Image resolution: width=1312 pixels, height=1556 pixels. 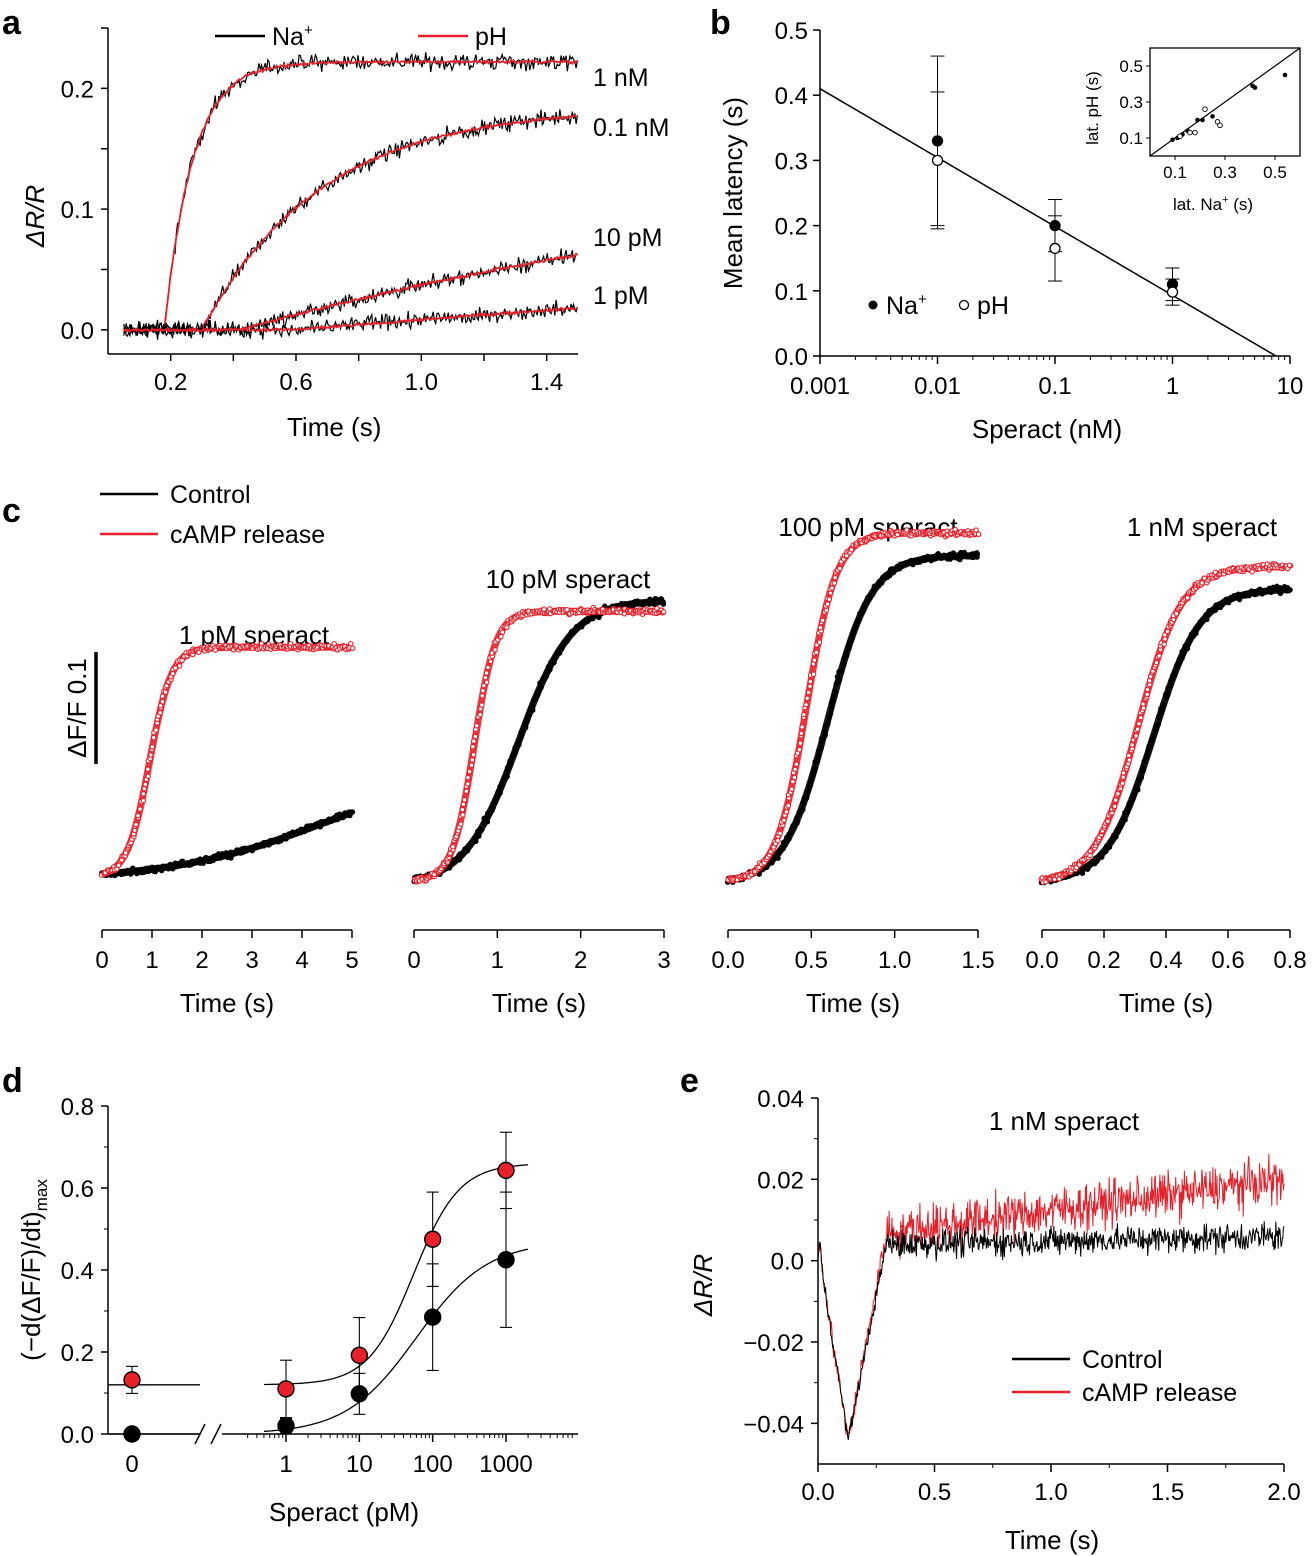 What do you see at coordinates (733, 193) in the screenshot?
I see `panel-b-ylabel: Mean latency (s)` at bounding box center [733, 193].